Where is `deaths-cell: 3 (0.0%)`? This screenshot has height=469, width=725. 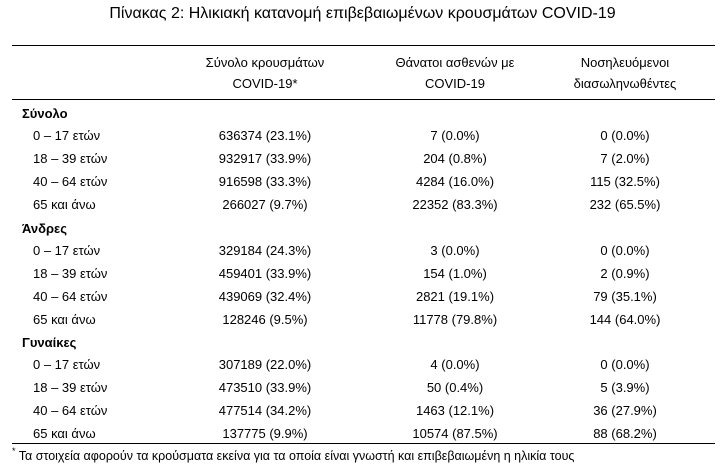
deaths-cell: 3 (0.0%) is located at coordinates (455, 250).